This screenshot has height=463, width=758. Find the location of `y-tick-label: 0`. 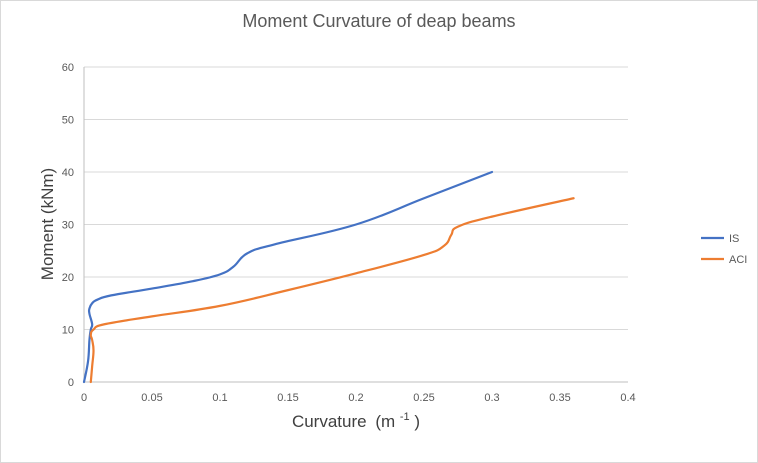

y-tick-label: 0 is located at coordinates (71, 383).